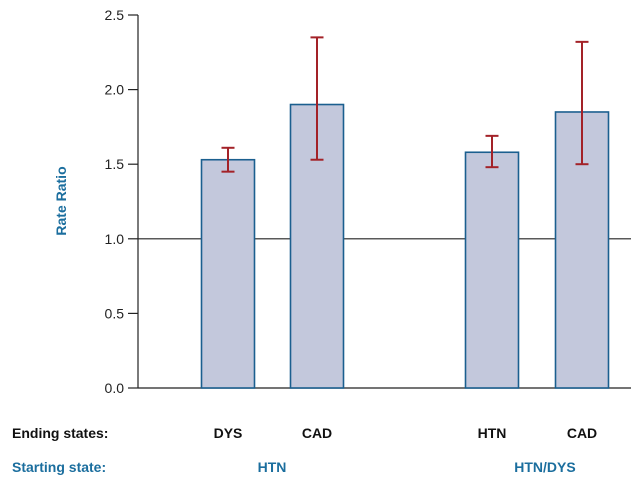 The width and height of the screenshot is (635, 480). Describe the element at coordinates (61, 200) in the screenshot. I see `y-axis-label: Rate Ratio` at that location.